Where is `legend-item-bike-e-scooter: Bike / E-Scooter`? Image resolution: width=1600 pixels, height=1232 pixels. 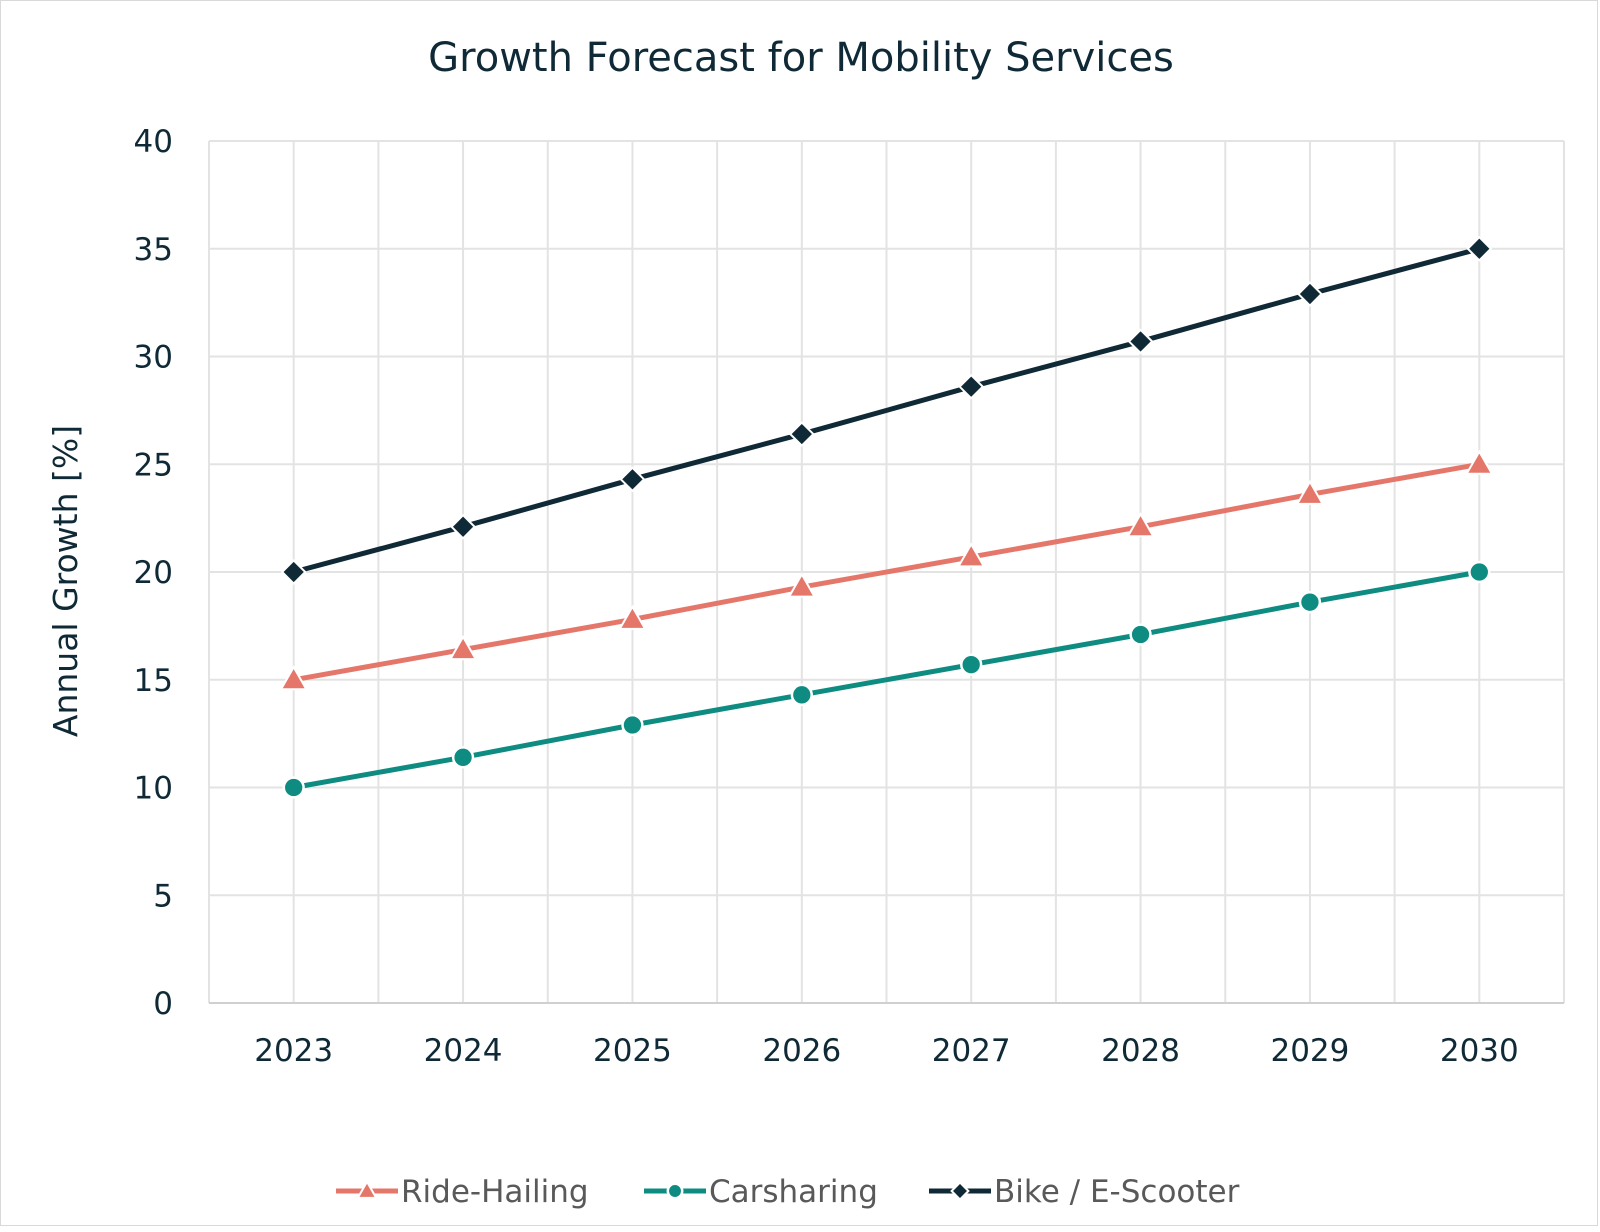 legend-item-bike-e-scooter: Bike / E-Scooter is located at coordinates (1084, 1192).